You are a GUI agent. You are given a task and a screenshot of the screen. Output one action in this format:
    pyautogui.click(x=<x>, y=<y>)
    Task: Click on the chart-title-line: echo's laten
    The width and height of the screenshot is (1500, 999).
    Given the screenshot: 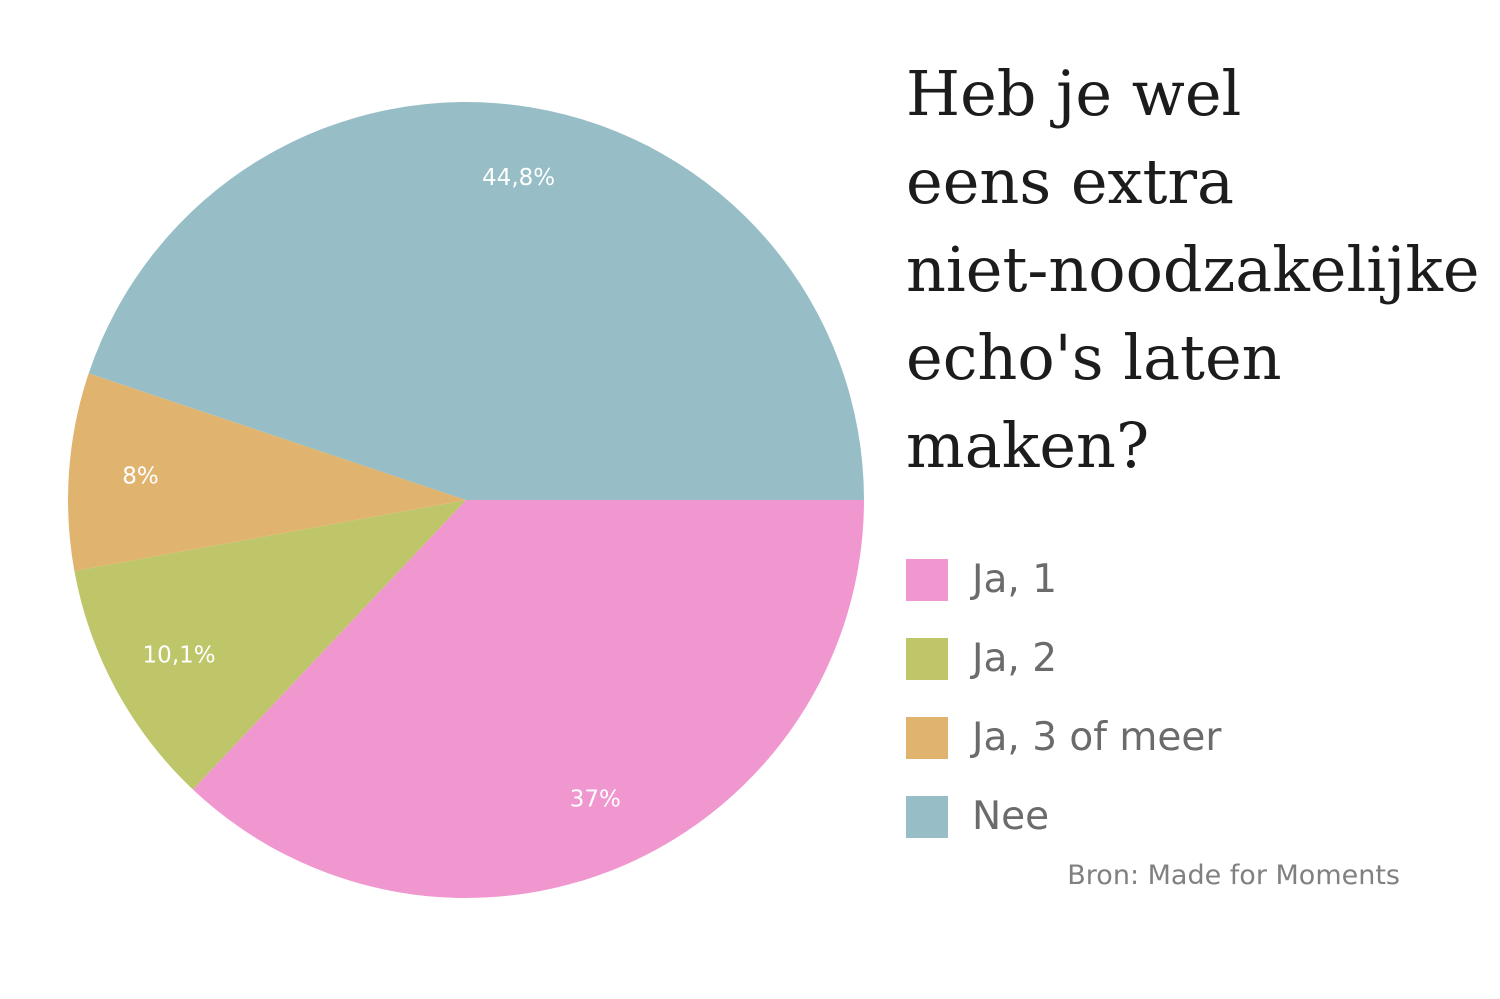 What is the action you would take?
    pyautogui.click(x=1094, y=357)
    